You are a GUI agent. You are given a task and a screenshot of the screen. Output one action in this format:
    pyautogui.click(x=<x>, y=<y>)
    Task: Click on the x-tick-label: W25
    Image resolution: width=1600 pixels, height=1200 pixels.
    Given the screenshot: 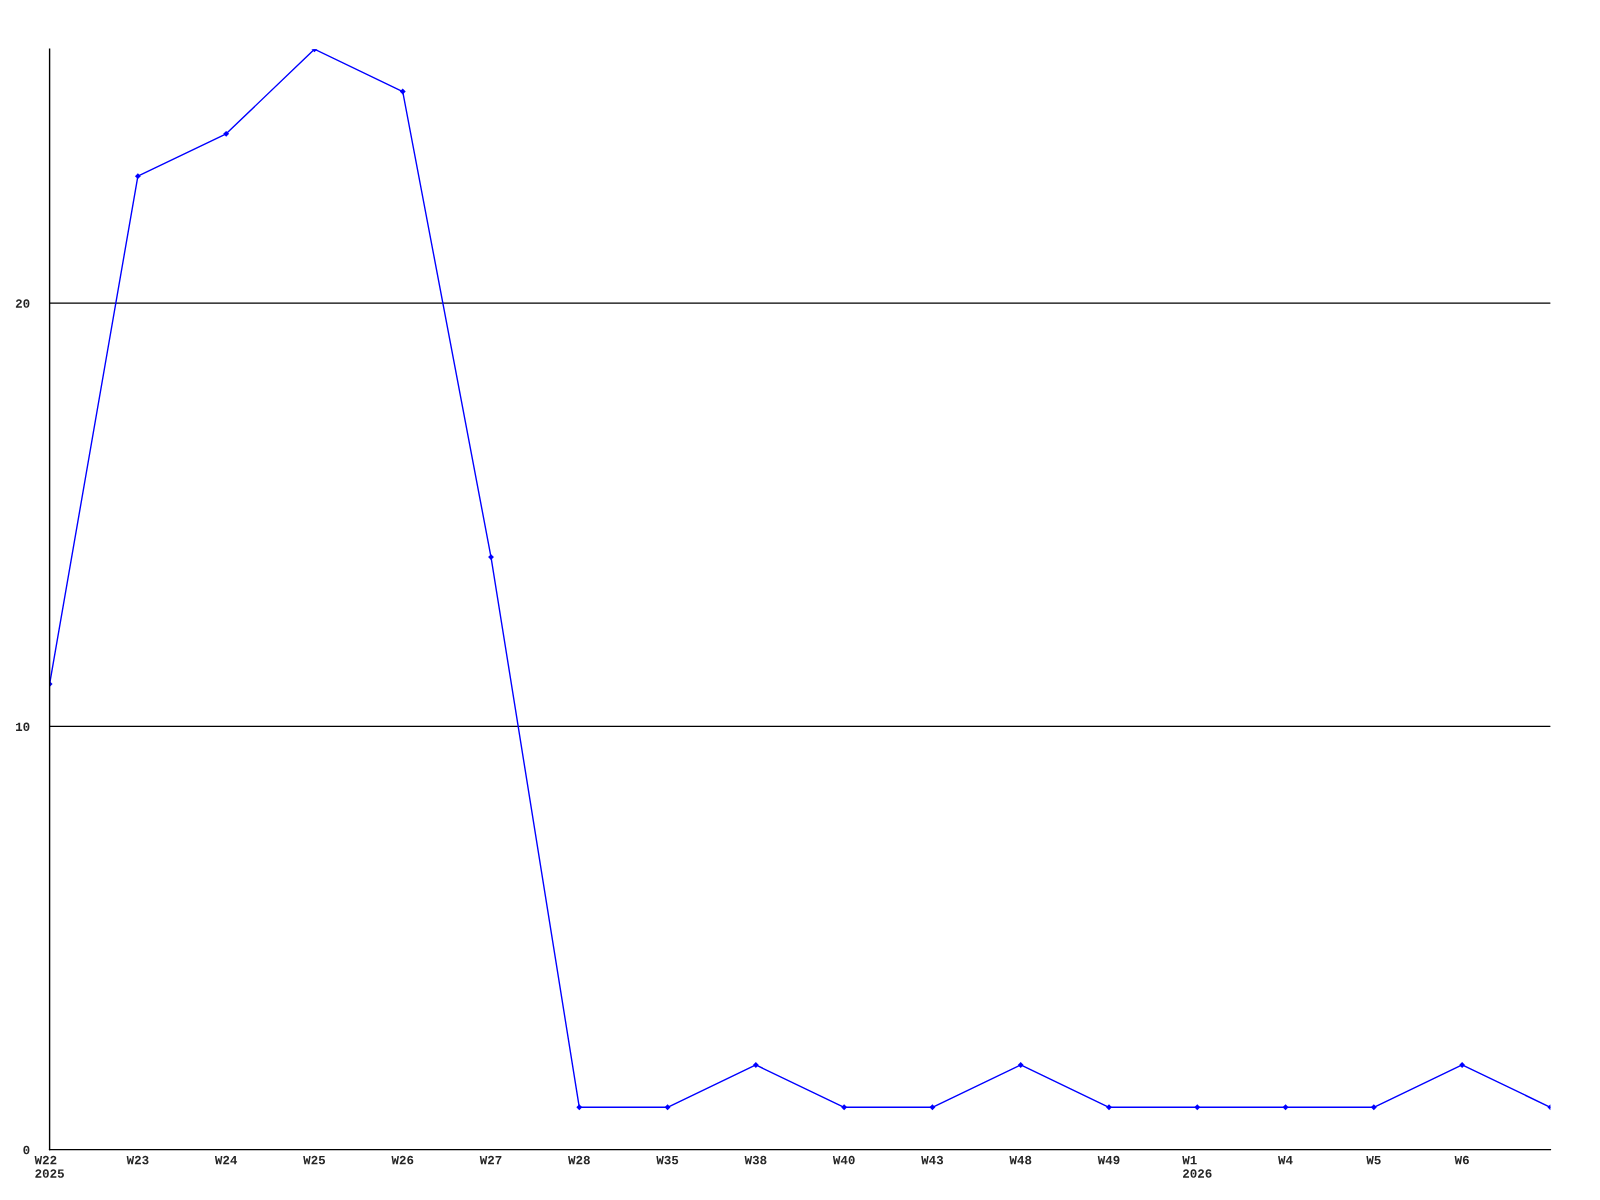 What is the action you would take?
    pyautogui.click(x=314, y=1160)
    